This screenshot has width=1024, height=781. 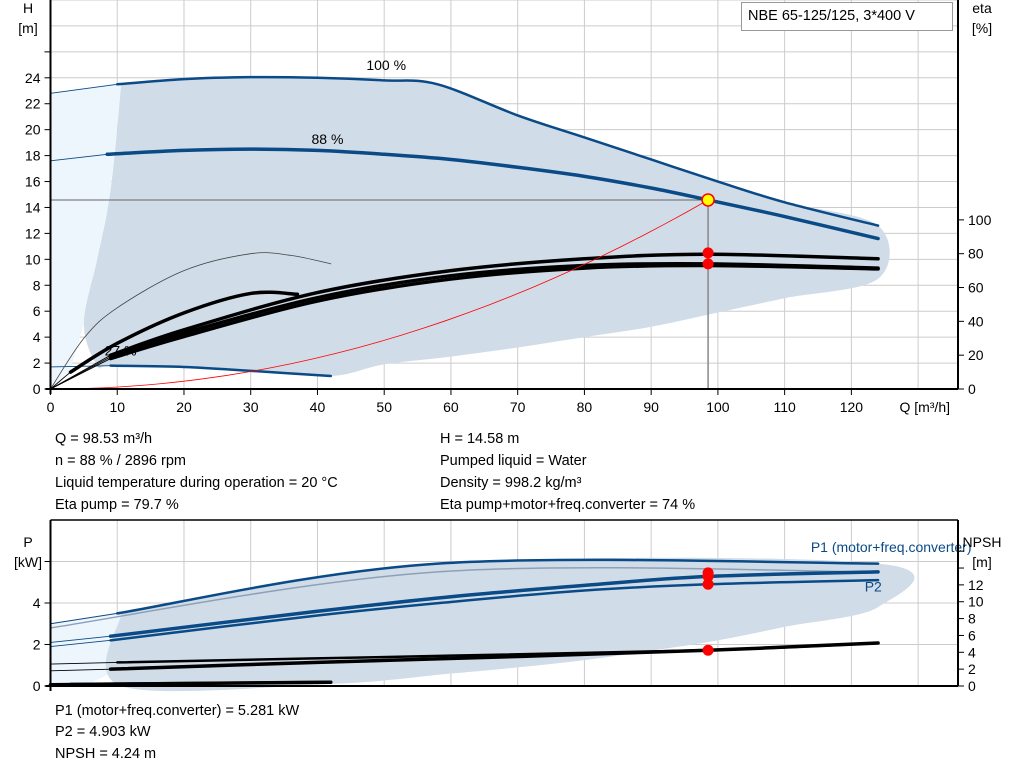 I want to click on y-tick-label-left: 24, so click(x=33, y=78).